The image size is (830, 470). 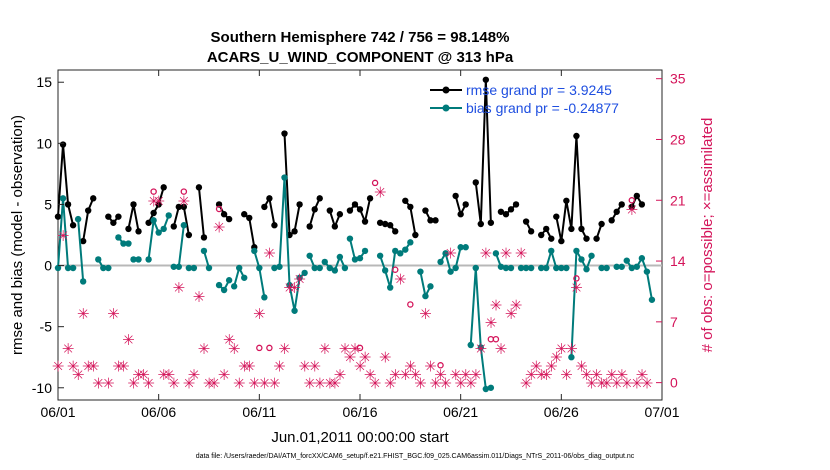 I want to click on y-tick-label: 10, so click(x=44, y=143).